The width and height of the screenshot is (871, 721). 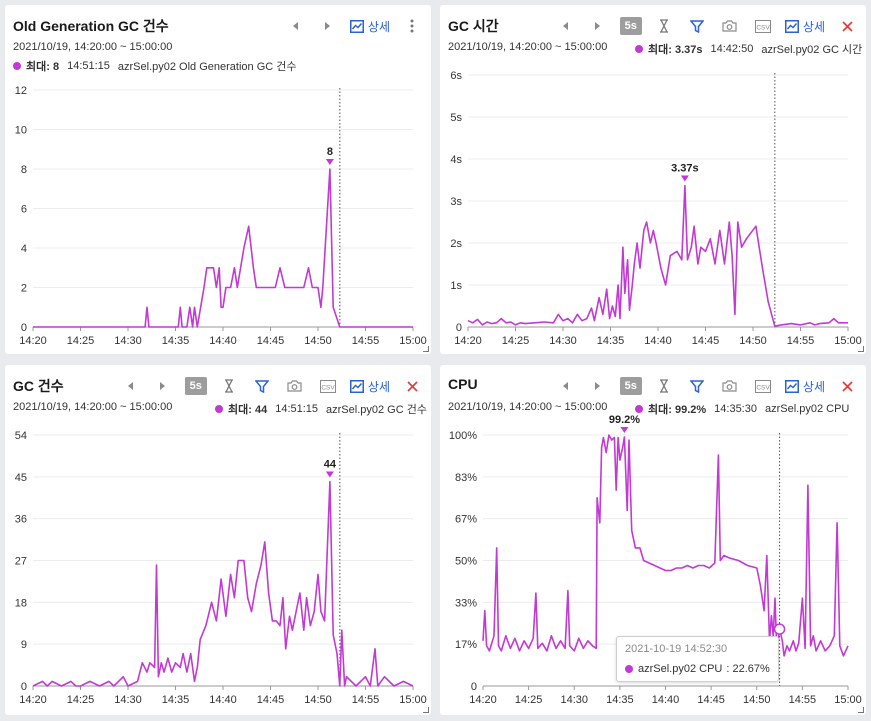 What do you see at coordinates (21, 520) in the screenshot?
I see `y-tick-label: 36` at bounding box center [21, 520].